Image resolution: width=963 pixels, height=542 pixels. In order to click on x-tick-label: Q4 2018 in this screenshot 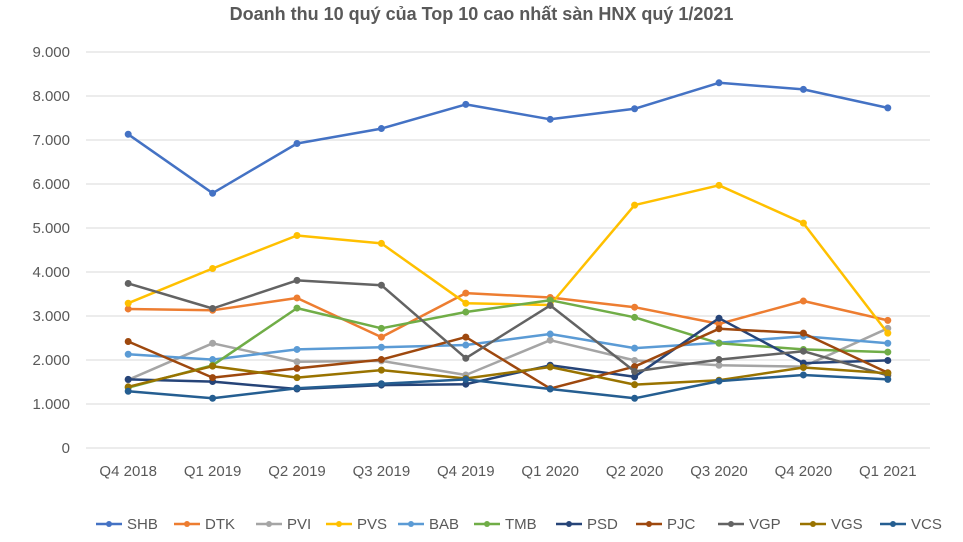, I will do `click(128, 471)`.